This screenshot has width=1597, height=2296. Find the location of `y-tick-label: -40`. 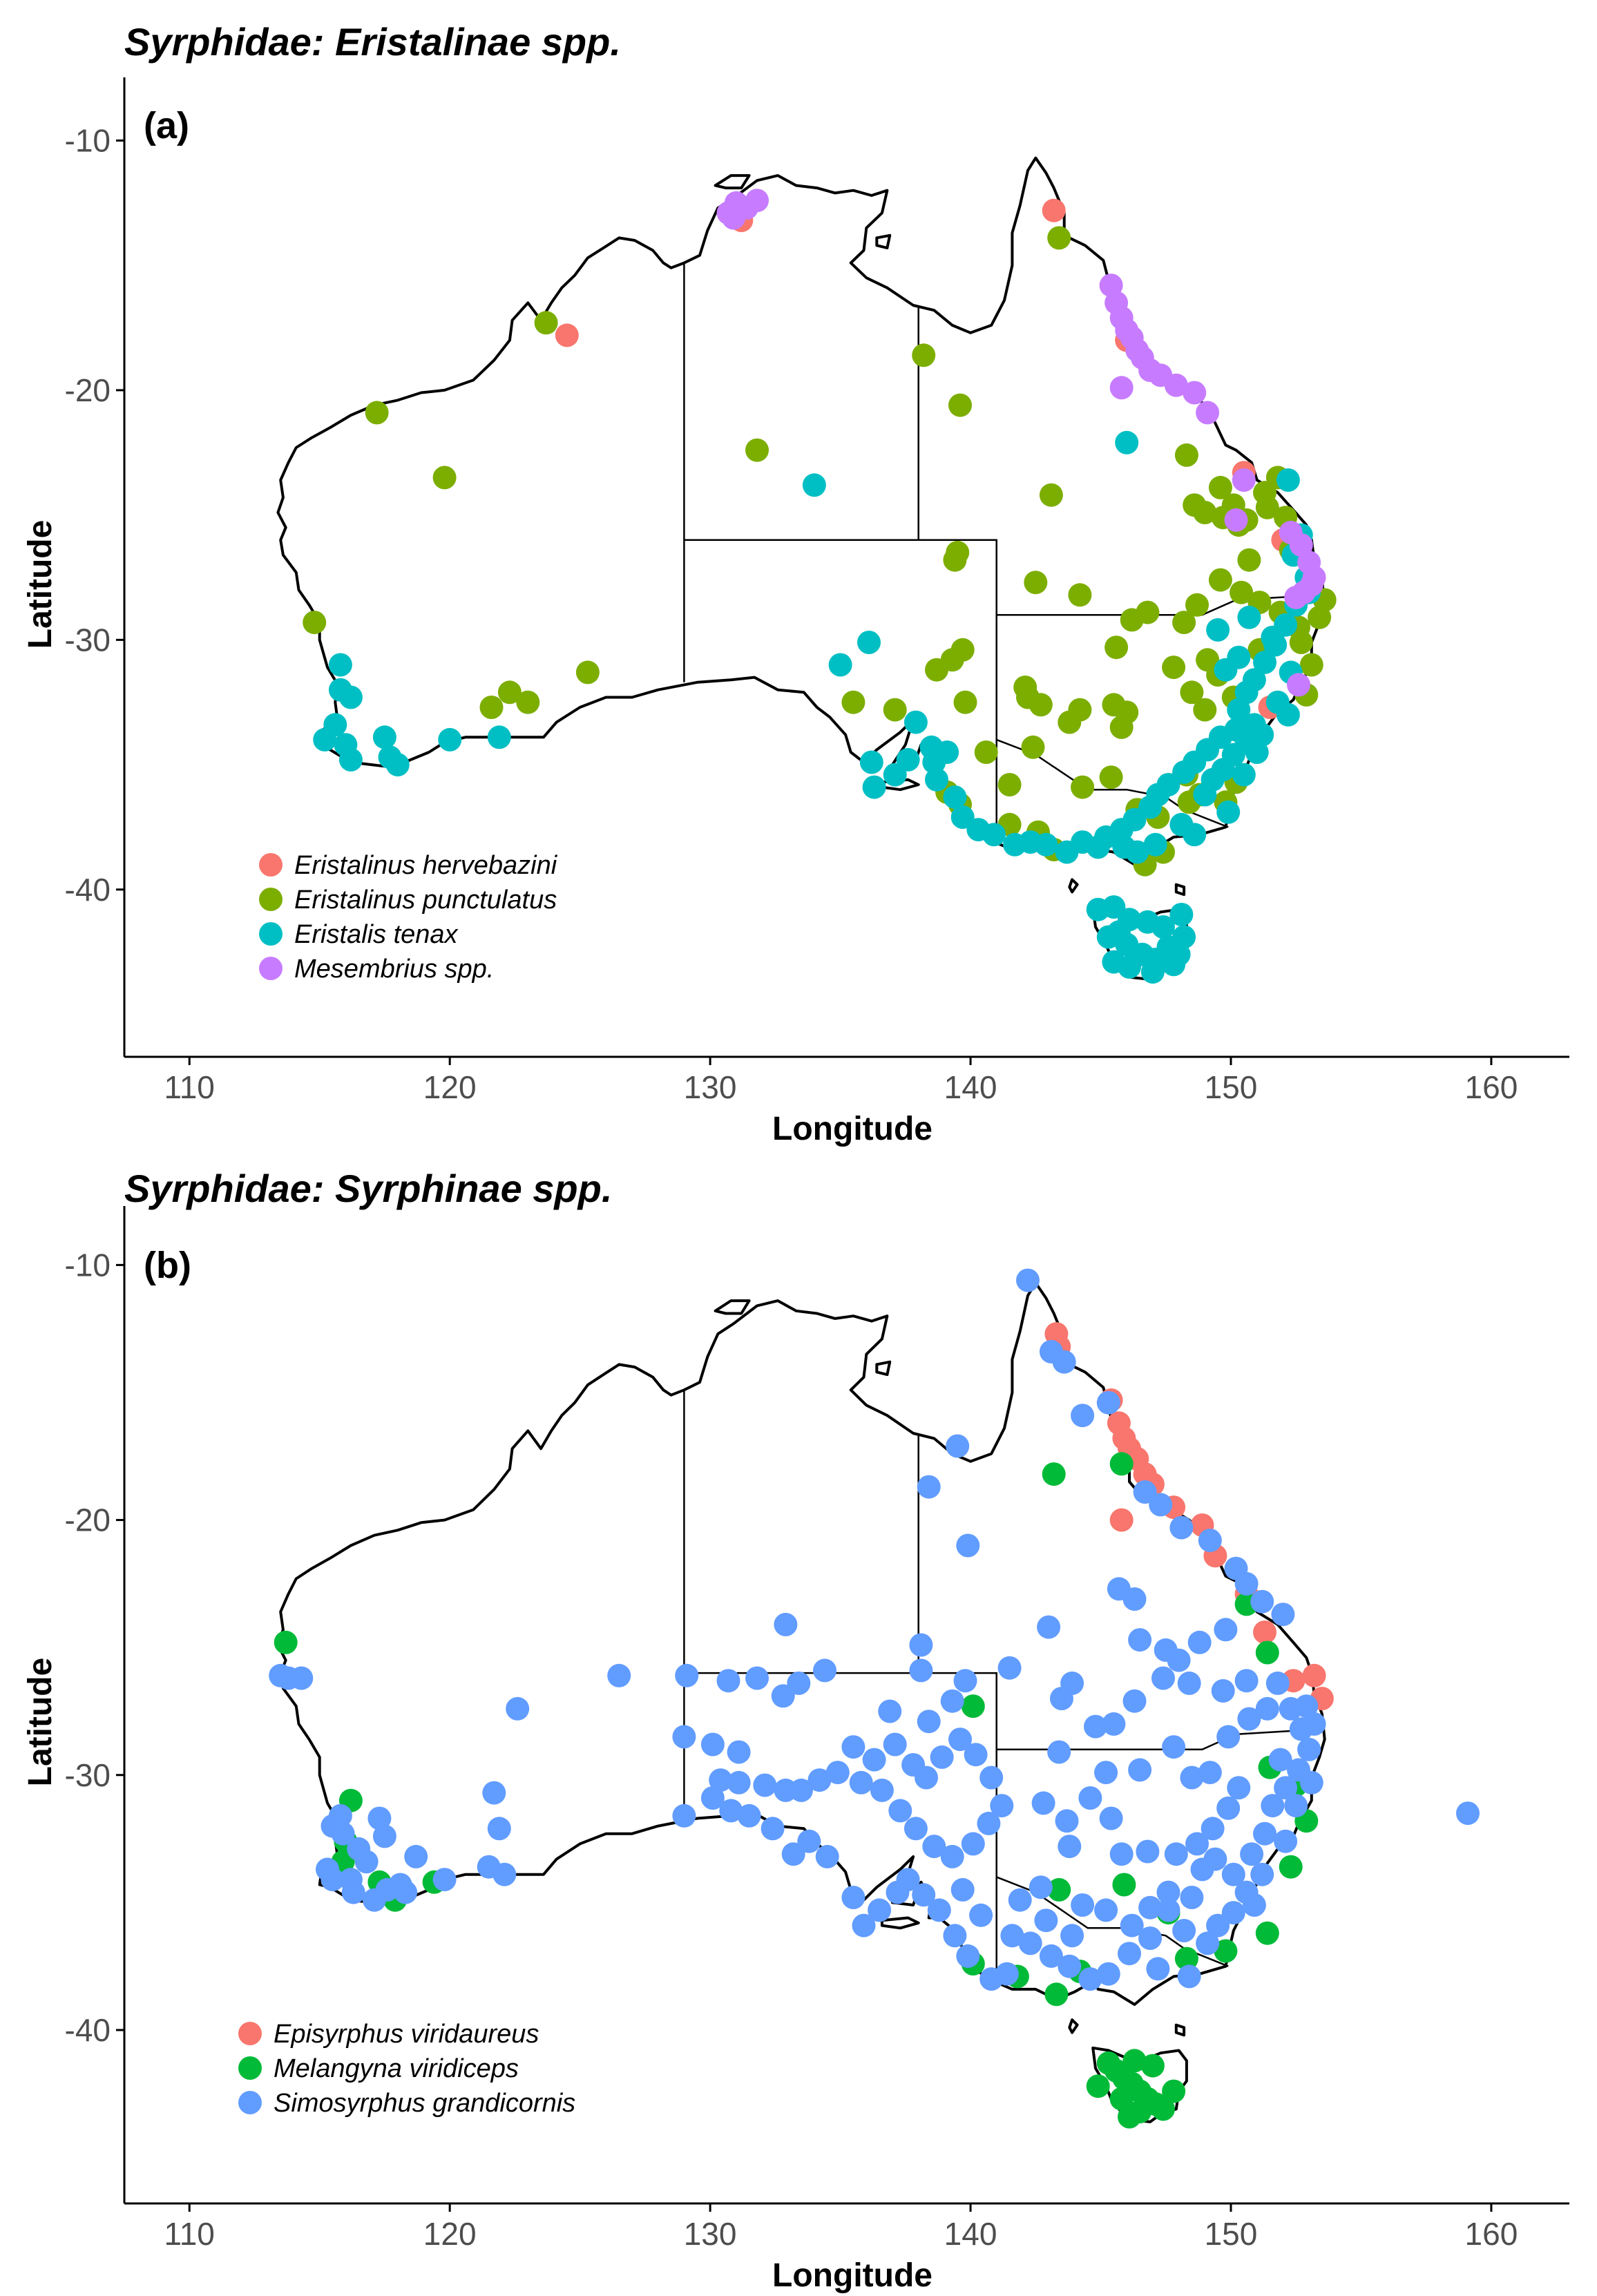

y-tick-label: -40 is located at coordinates (88, 2030).